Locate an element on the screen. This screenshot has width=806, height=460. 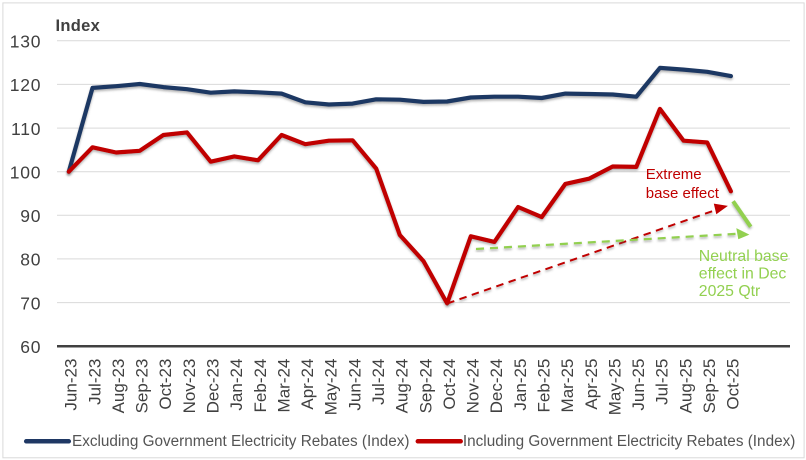
svg-text: 110 is located at coordinates (26, 129).